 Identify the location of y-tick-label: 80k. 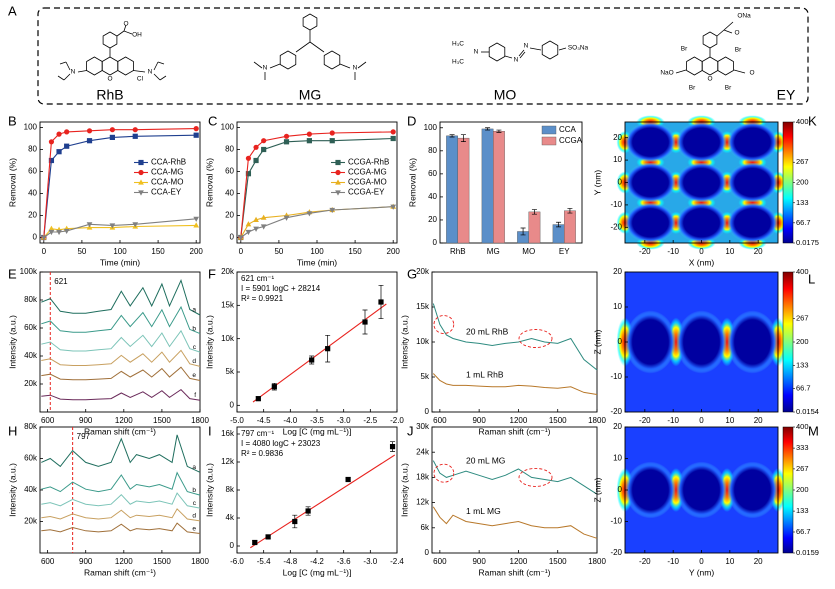
(31, 299).